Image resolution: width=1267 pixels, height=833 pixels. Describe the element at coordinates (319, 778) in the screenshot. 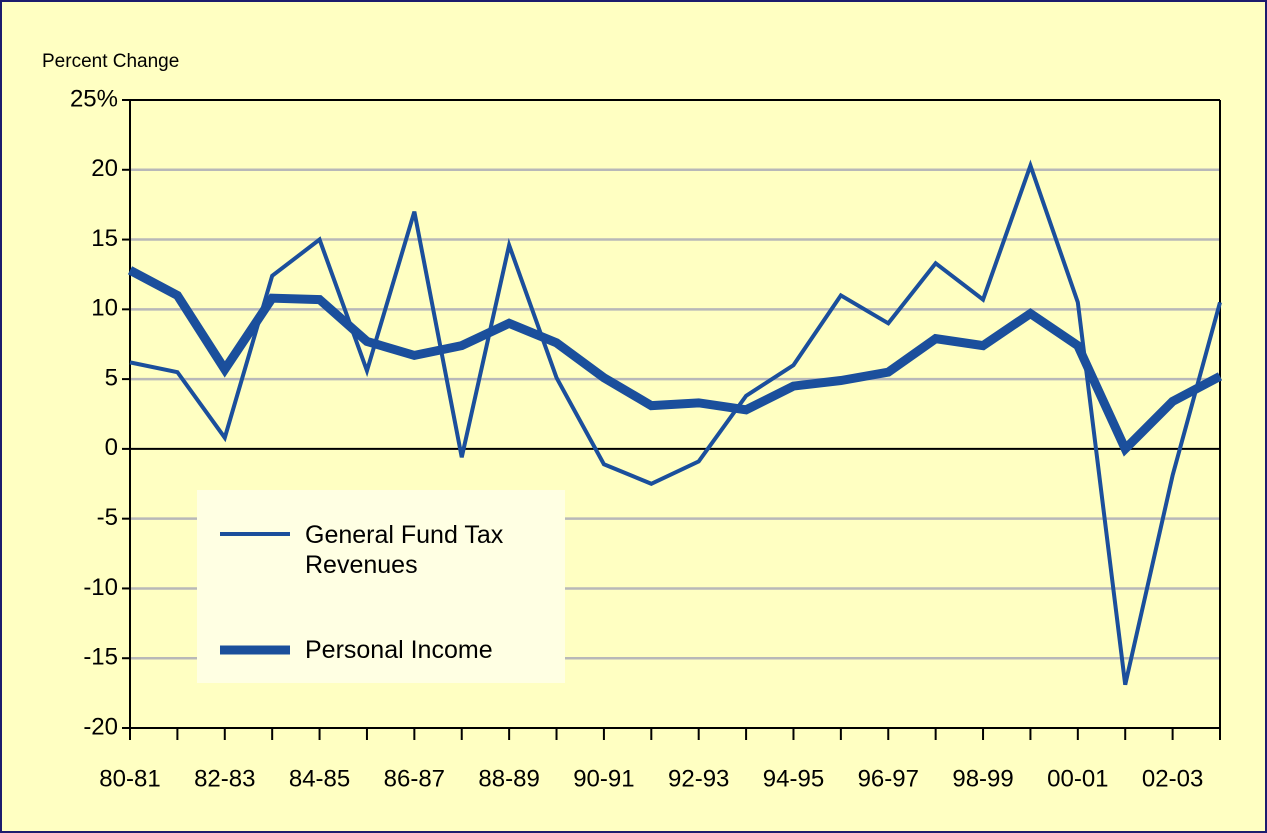

I see `x-tick-label: 84-85` at that location.